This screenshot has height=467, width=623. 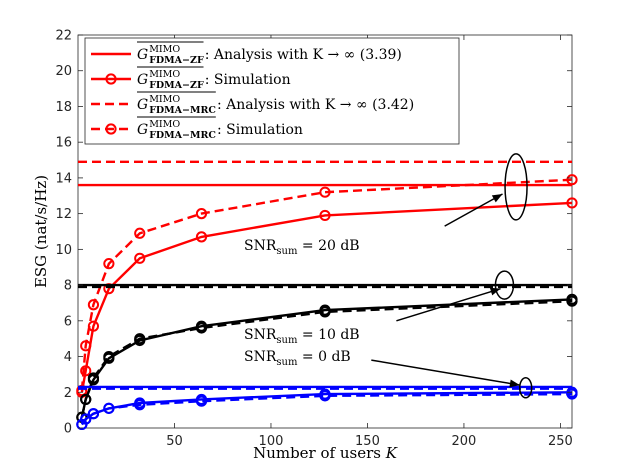 I want to click on y-tick-label: 2, so click(x=68, y=393).